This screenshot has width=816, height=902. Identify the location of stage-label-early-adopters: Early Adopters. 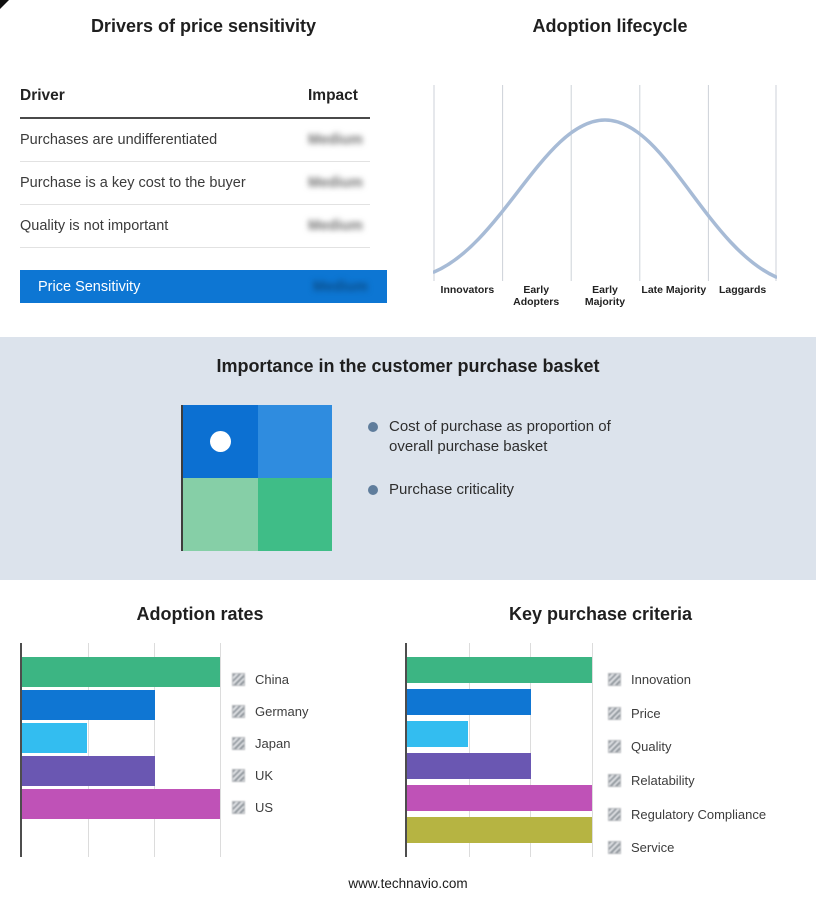
(536, 296).